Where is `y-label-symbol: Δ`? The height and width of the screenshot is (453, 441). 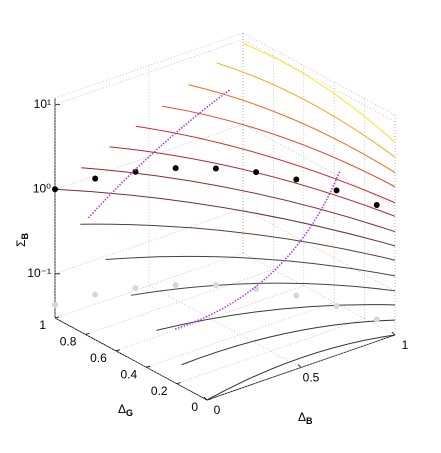 y-label-symbol: Δ is located at coordinates (122, 409).